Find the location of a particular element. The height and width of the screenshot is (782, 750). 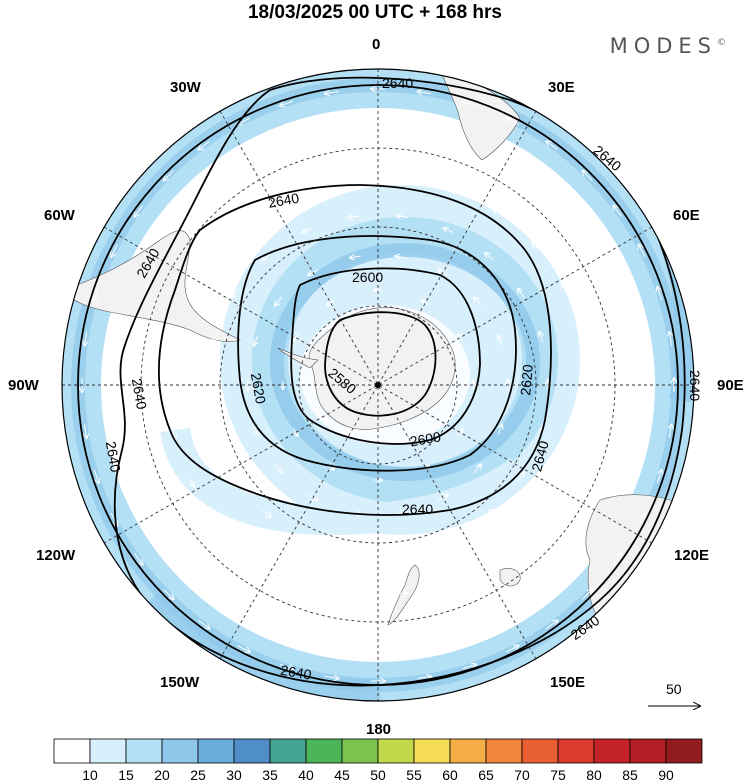

south-pole-marker is located at coordinates (378, 385).